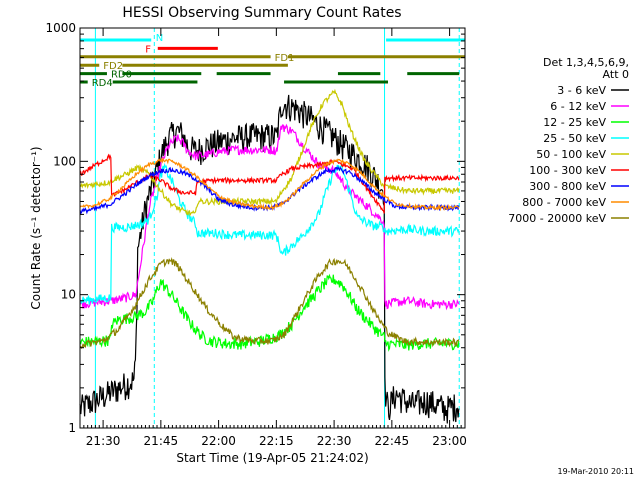  I want to click on y-tick-label: 1, so click(72, 428).